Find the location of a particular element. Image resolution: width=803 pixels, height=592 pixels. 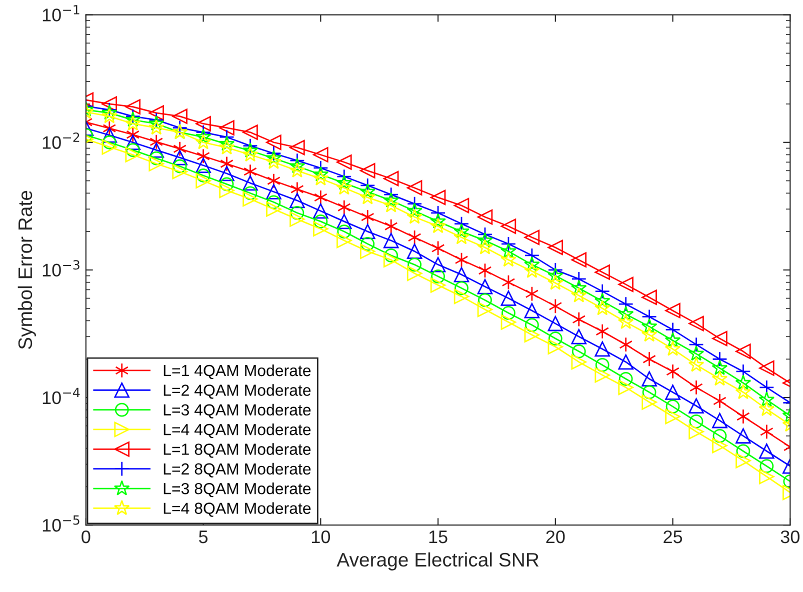

legend-label: L=3 8QAM Moderate is located at coordinates (237, 490).